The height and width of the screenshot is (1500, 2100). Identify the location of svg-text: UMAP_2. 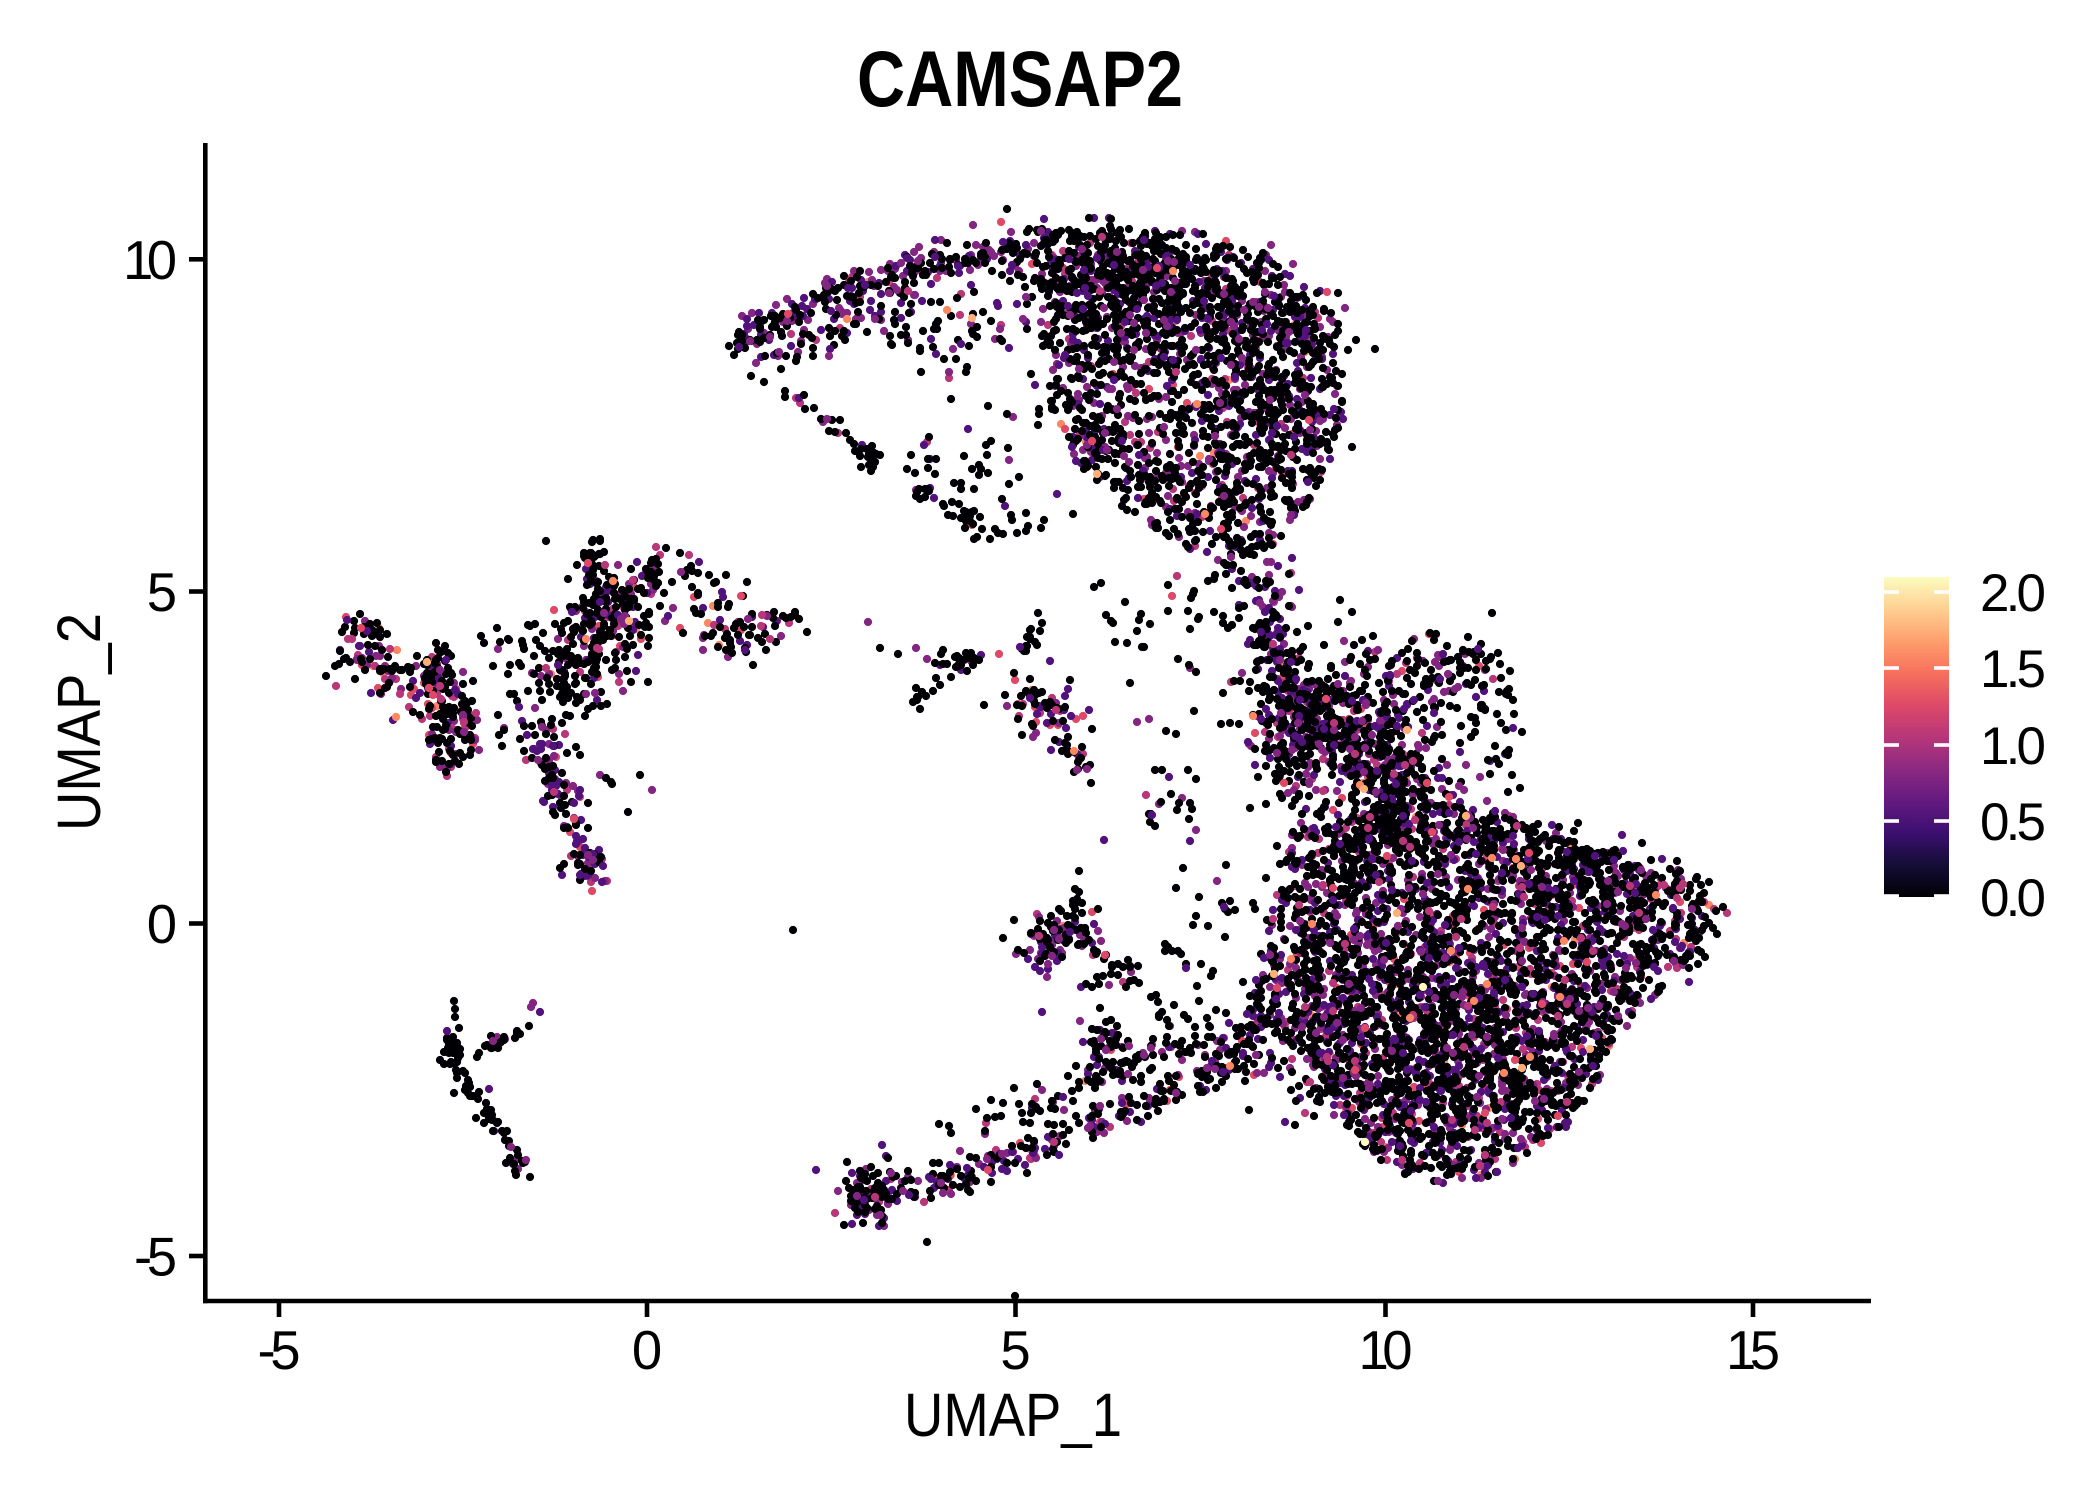
(79, 722).